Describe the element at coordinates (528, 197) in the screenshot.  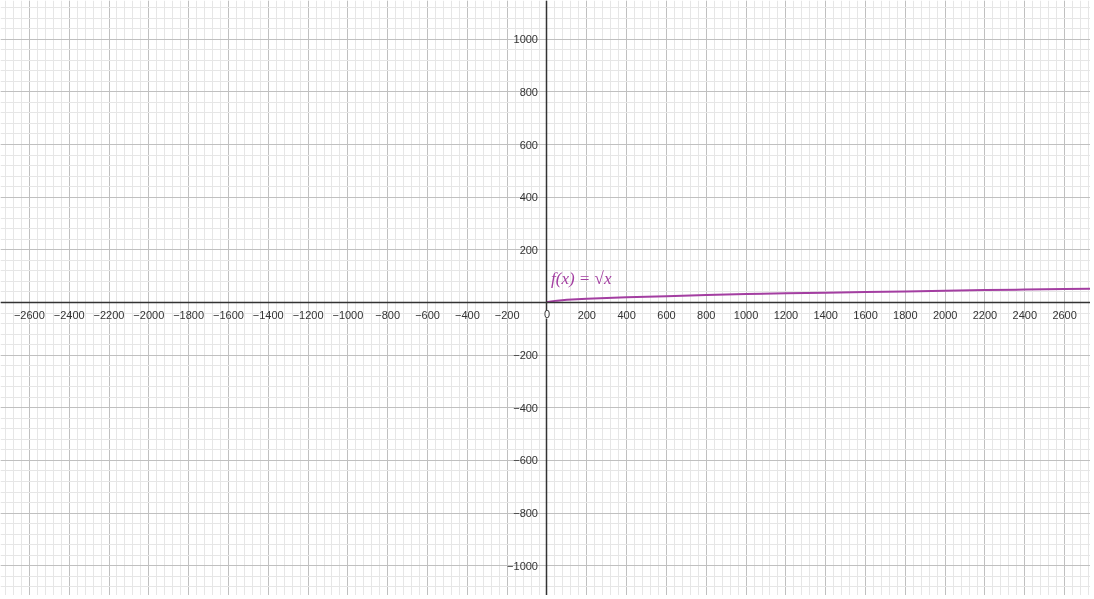
I see `y-tick-label: 400` at that location.